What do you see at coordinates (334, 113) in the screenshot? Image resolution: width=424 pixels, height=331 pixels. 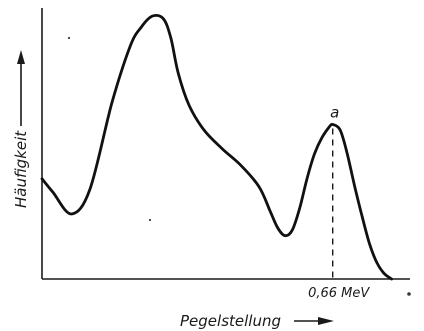 I see `peak-label: a` at bounding box center [334, 113].